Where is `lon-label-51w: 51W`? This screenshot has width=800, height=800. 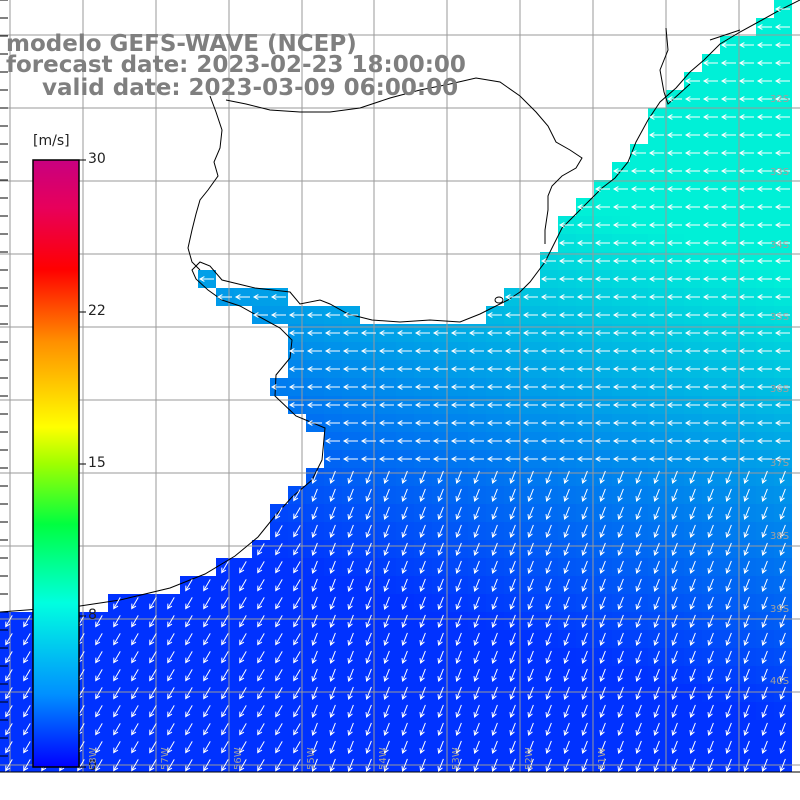
lon-label-51w: 51W is located at coordinates (602, 758).